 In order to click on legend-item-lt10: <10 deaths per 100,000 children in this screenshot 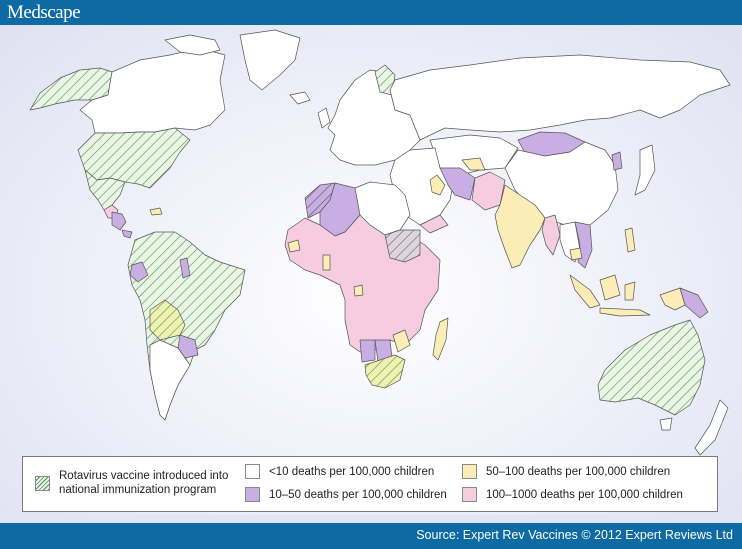, I will do `click(339, 471)`.